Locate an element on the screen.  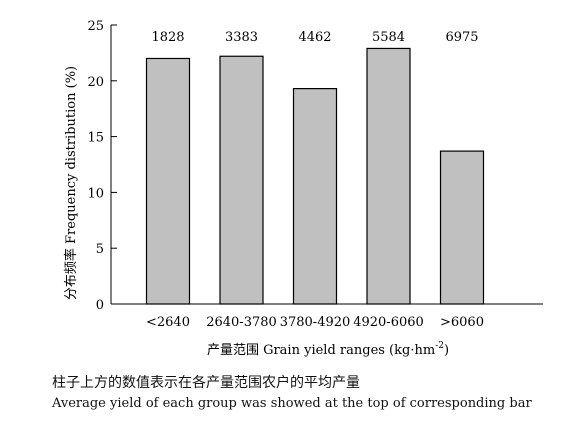
bar-value-label: 4462 is located at coordinates (314, 37).